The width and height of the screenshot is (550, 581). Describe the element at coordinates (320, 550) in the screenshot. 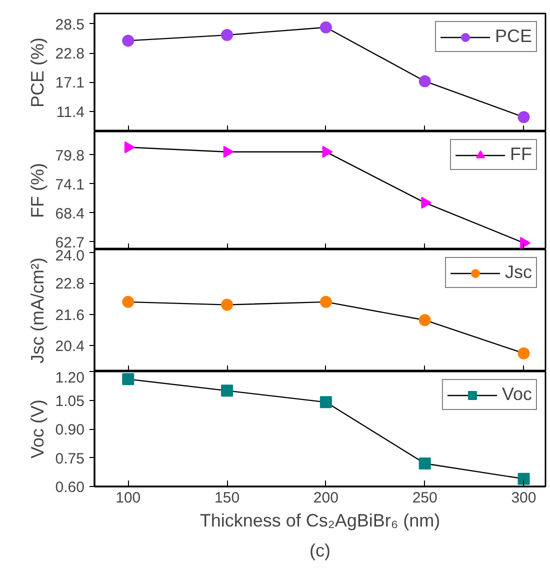

I see `text: (c)` at that location.